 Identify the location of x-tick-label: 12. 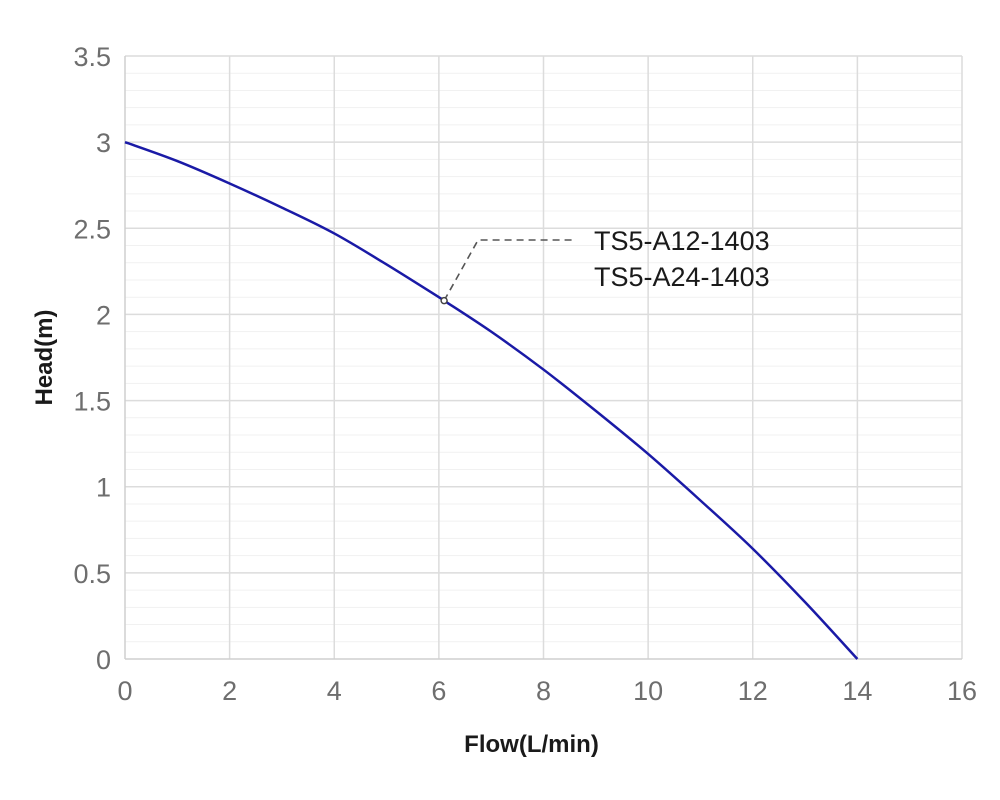
(753, 691).